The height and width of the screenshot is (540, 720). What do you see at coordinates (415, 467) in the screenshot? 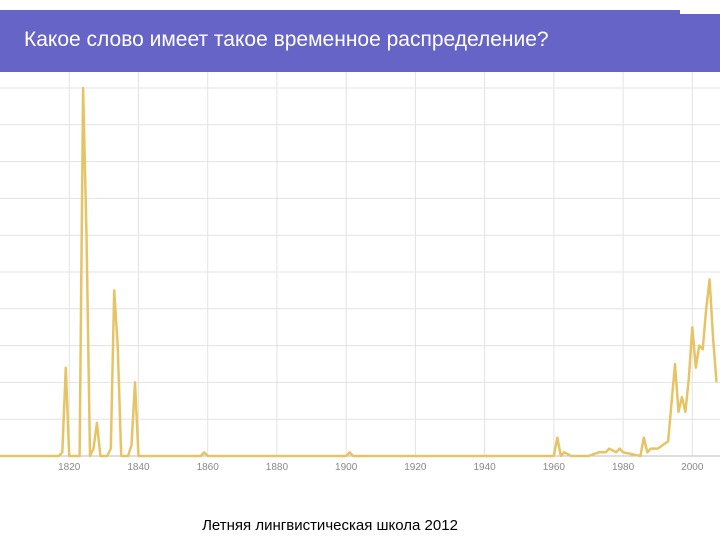
I see `x-tick-label: 1920` at bounding box center [415, 467].